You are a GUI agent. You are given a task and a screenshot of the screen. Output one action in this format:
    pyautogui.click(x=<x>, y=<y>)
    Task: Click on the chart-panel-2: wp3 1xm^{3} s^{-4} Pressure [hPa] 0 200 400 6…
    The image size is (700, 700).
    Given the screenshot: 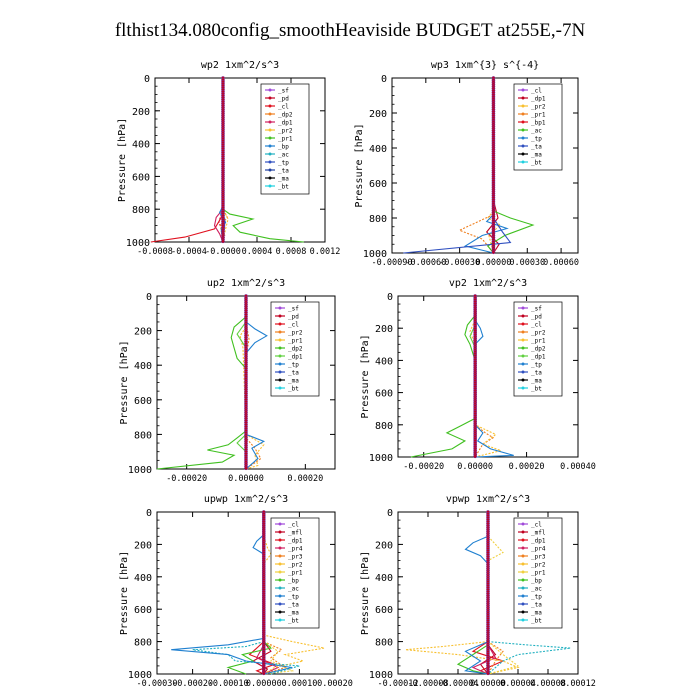 What is the action you would take?
    pyautogui.click(x=466, y=164)
    